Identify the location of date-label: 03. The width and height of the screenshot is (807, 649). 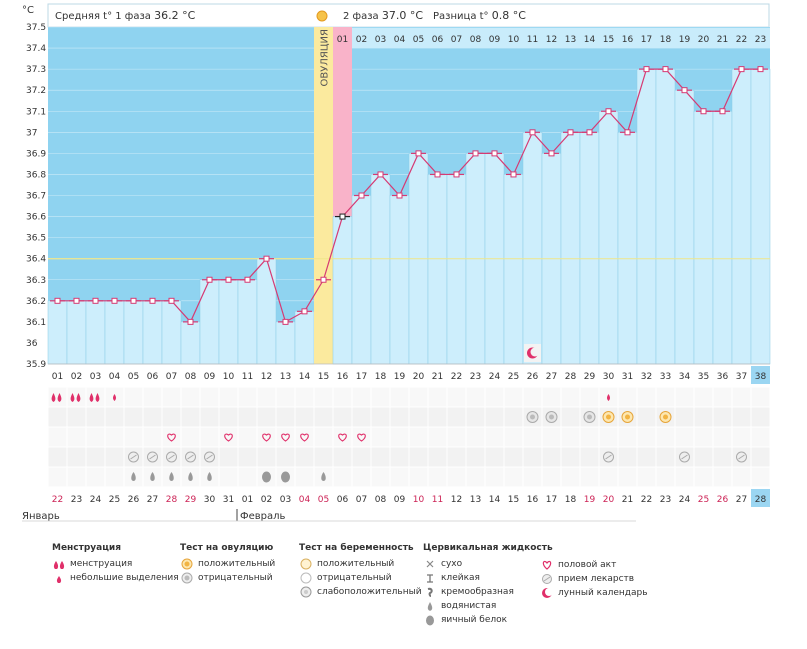
(285, 500).